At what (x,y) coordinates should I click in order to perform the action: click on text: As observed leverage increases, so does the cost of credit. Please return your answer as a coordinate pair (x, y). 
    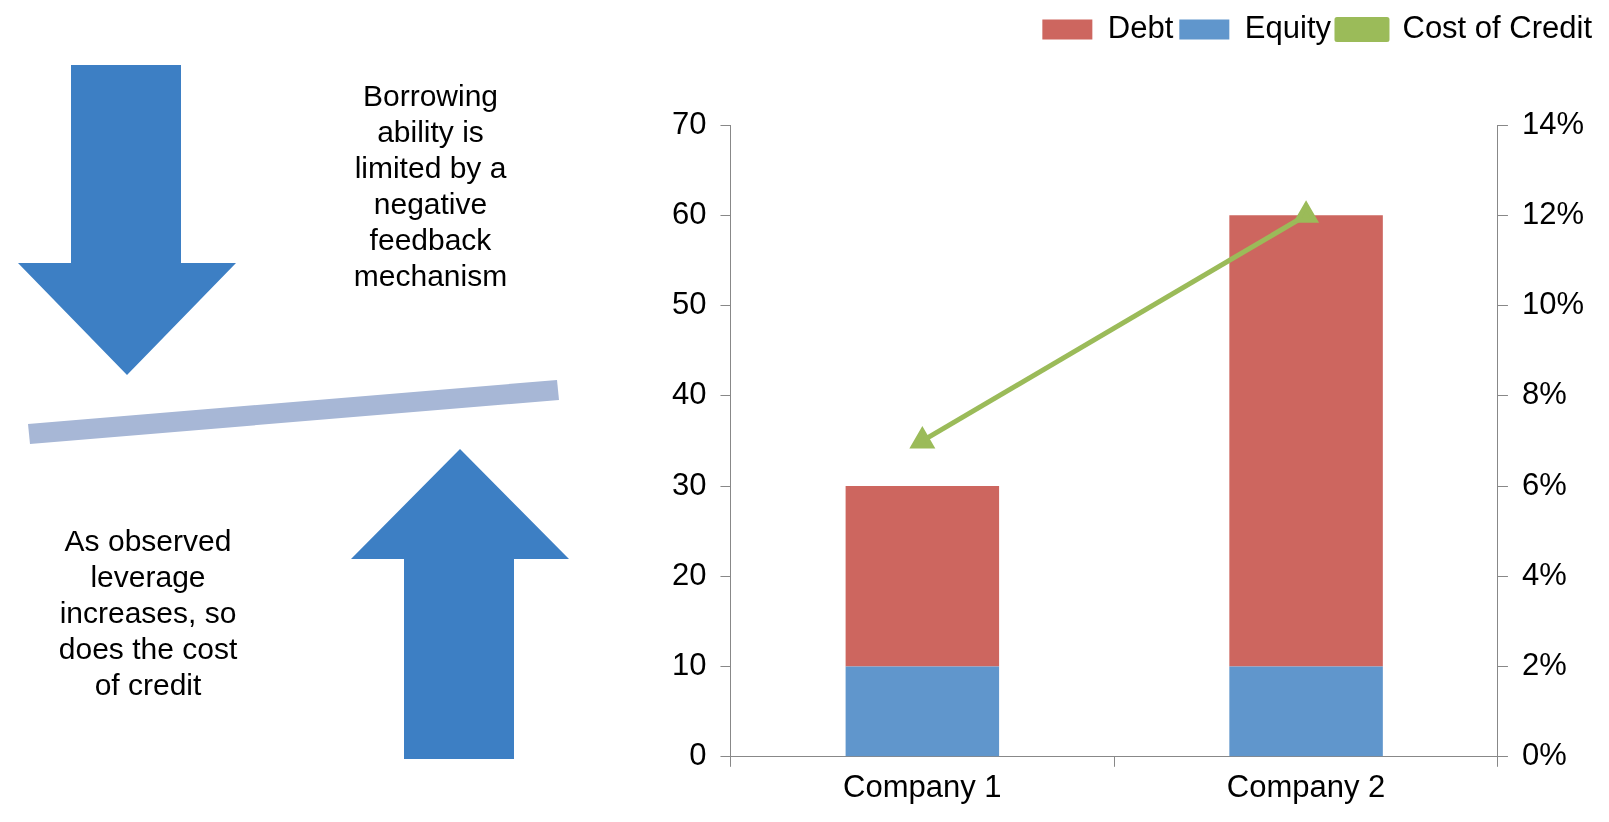
    Looking at the image, I should click on (148, 613).